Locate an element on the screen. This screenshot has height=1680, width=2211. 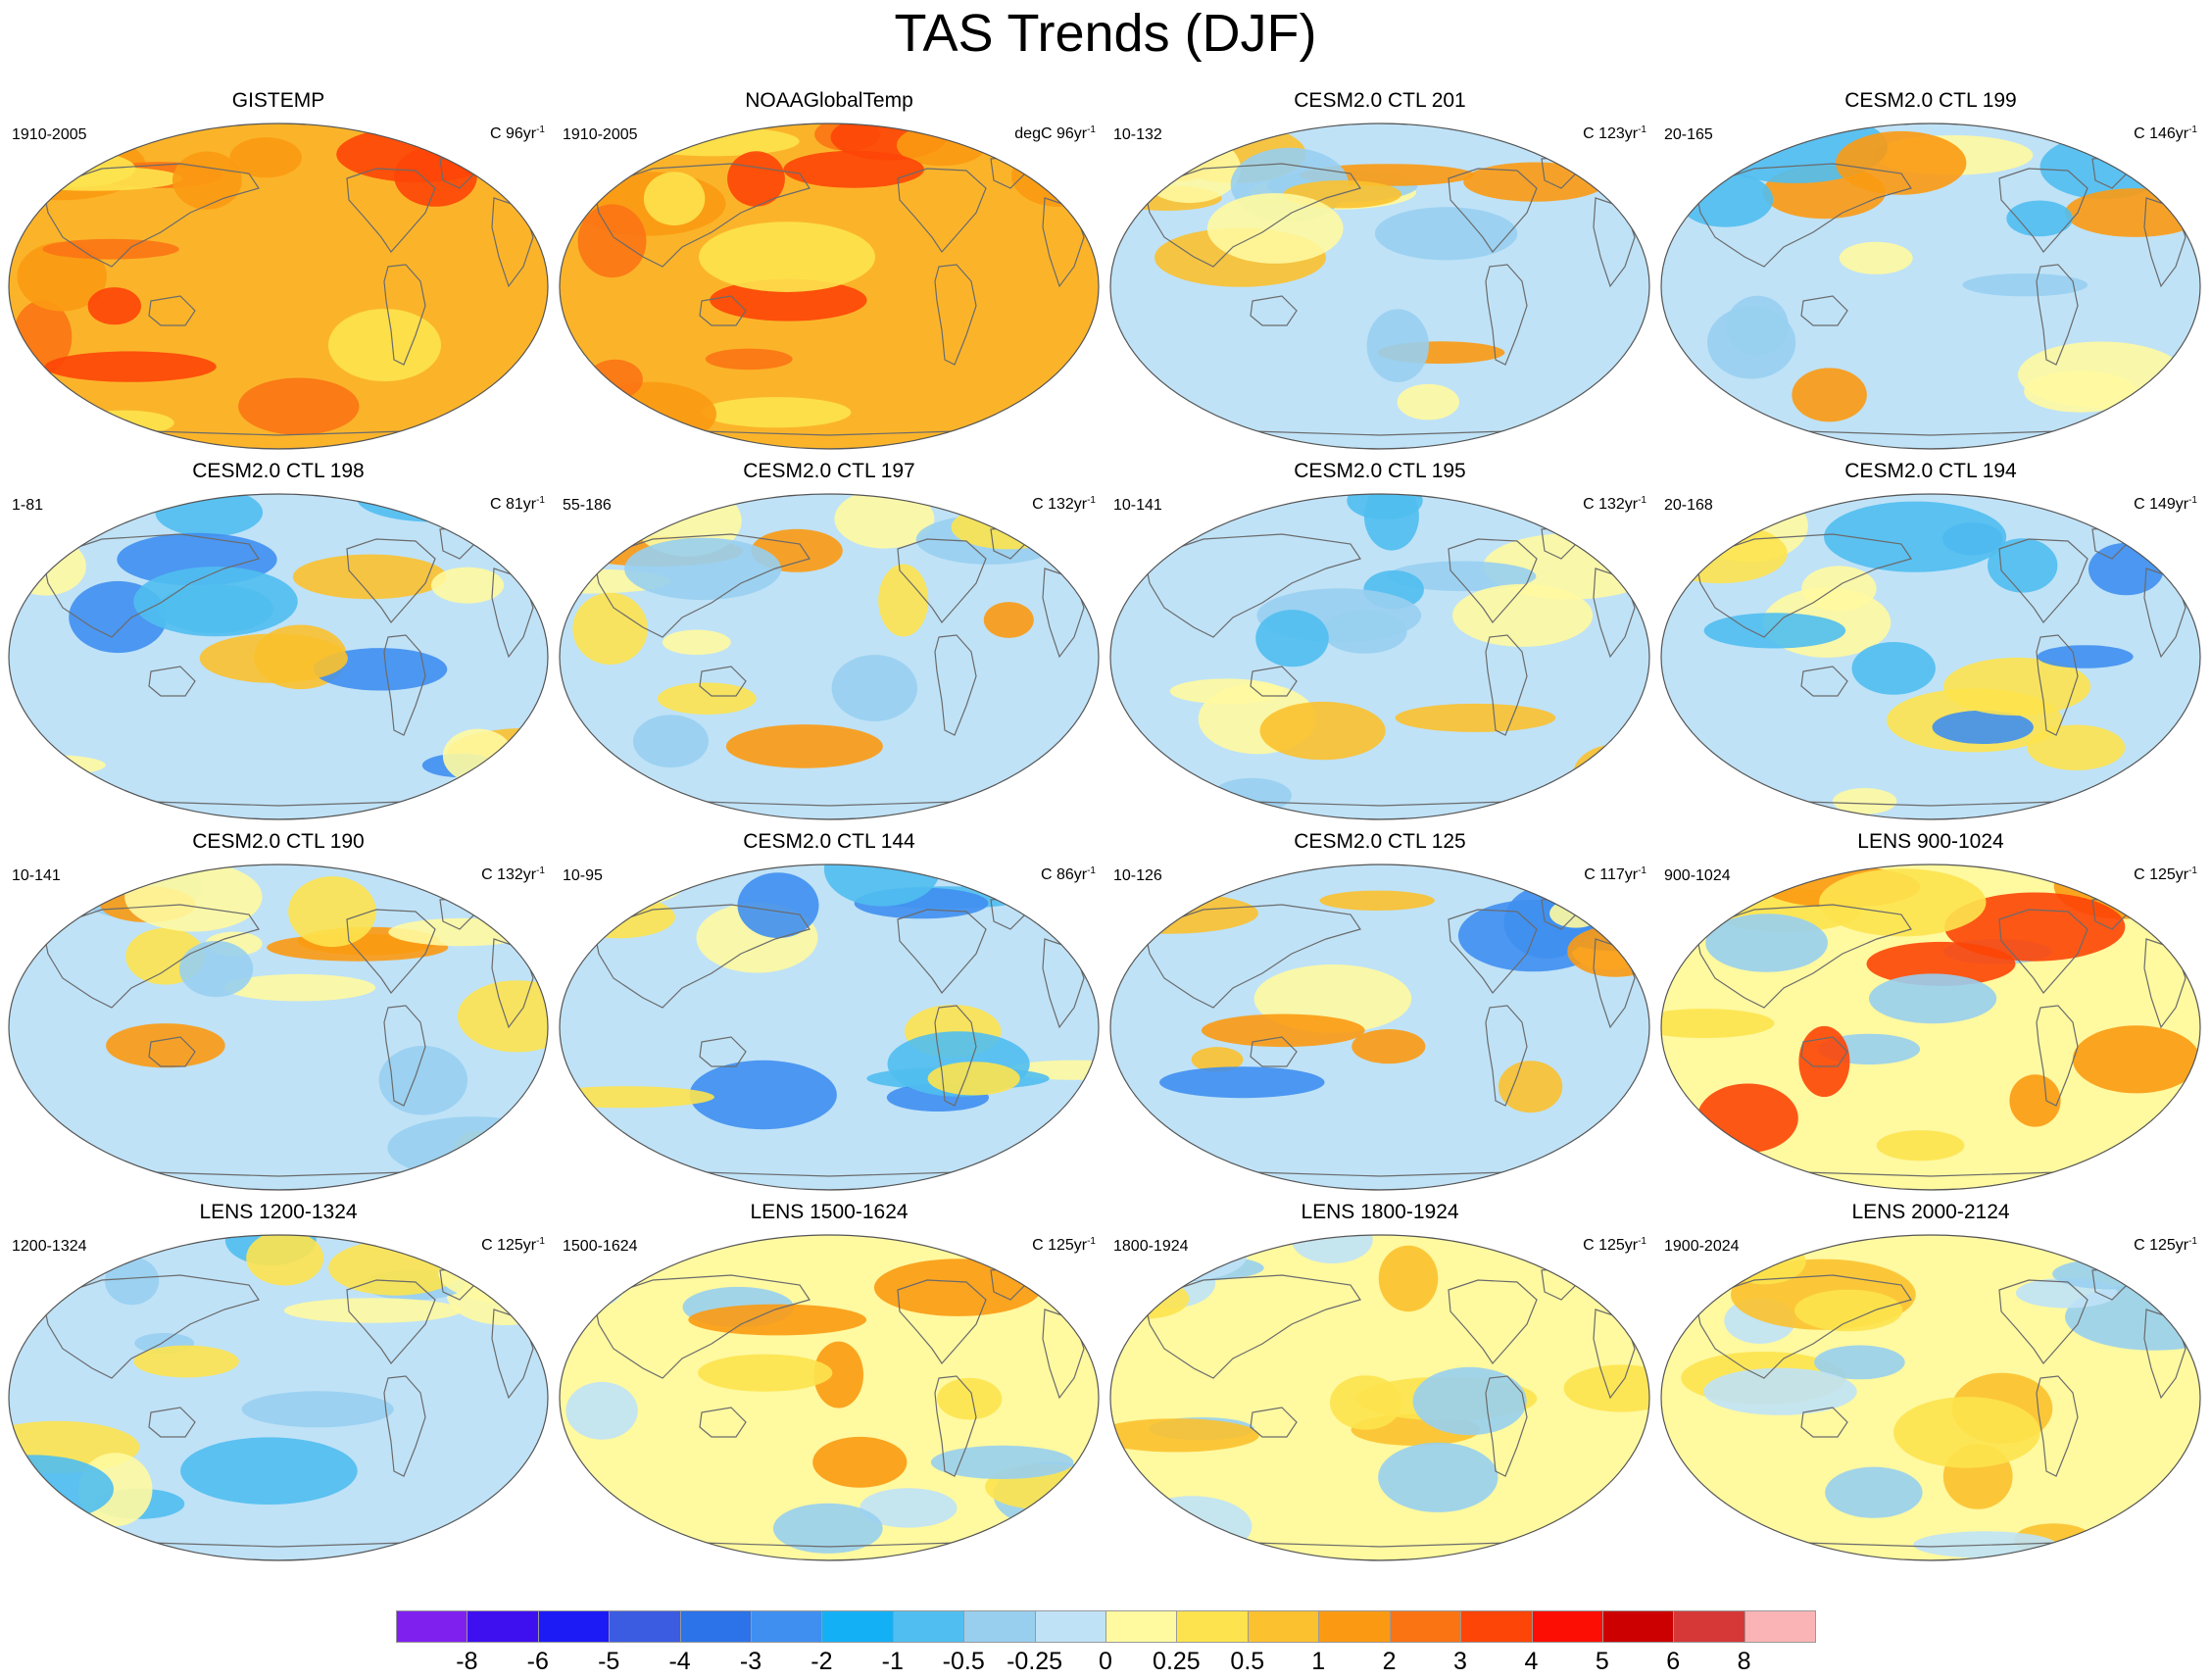
panel-period: 1-81 is located at coordinates (28, 505).